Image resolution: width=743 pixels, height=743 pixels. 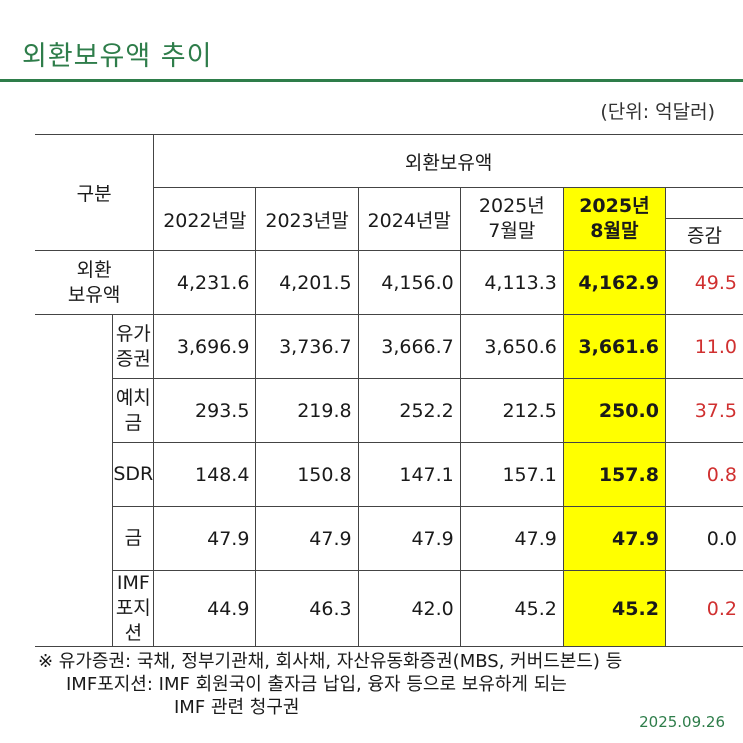 I want to click on cell-2025-aug: 47.9, so click(x=614, y=538).